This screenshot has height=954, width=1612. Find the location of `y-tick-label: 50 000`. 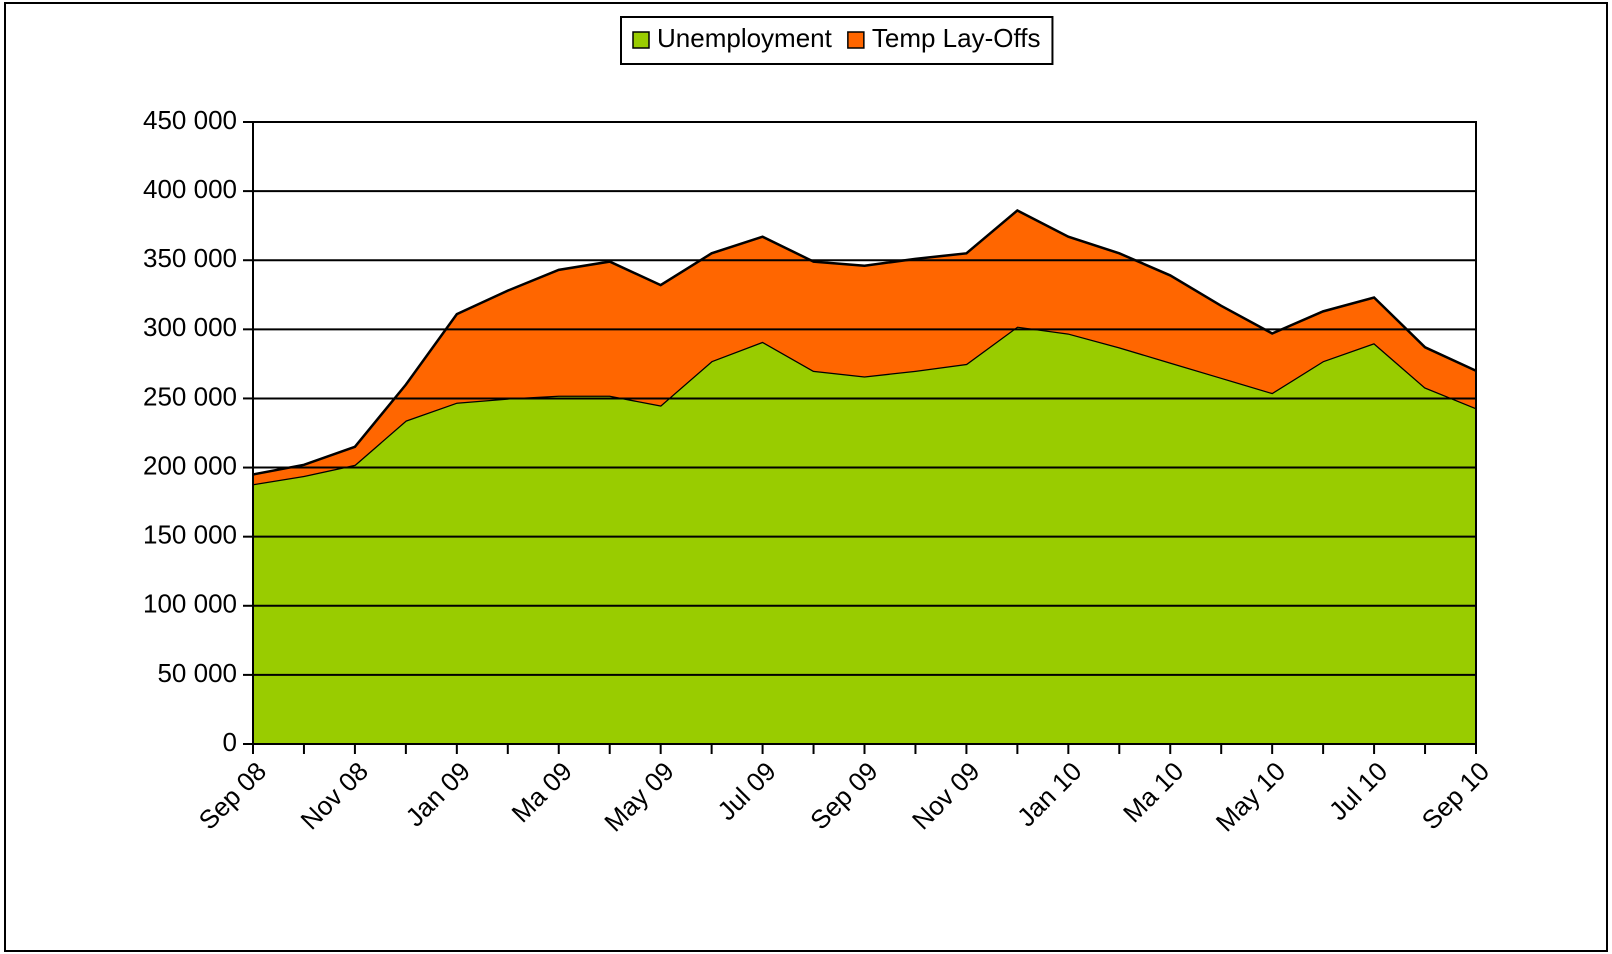

y-tick-label: 50 000 is located at coordinates (197, 673).